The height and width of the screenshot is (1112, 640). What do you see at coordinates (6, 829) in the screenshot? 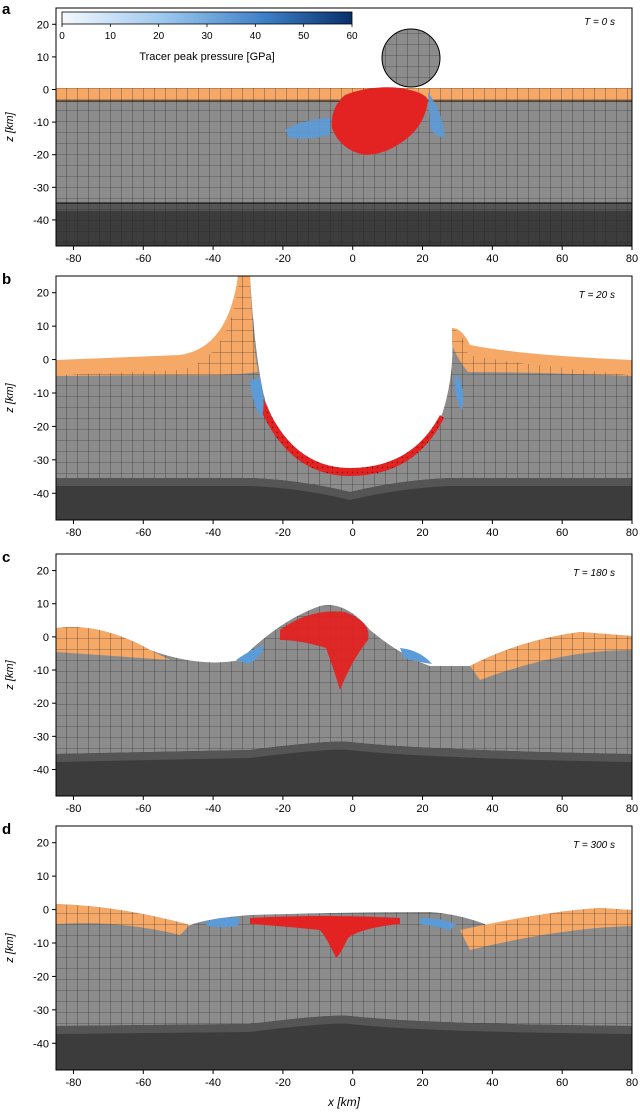
I see `panel-letter: d` at bounding box center [6, 829].